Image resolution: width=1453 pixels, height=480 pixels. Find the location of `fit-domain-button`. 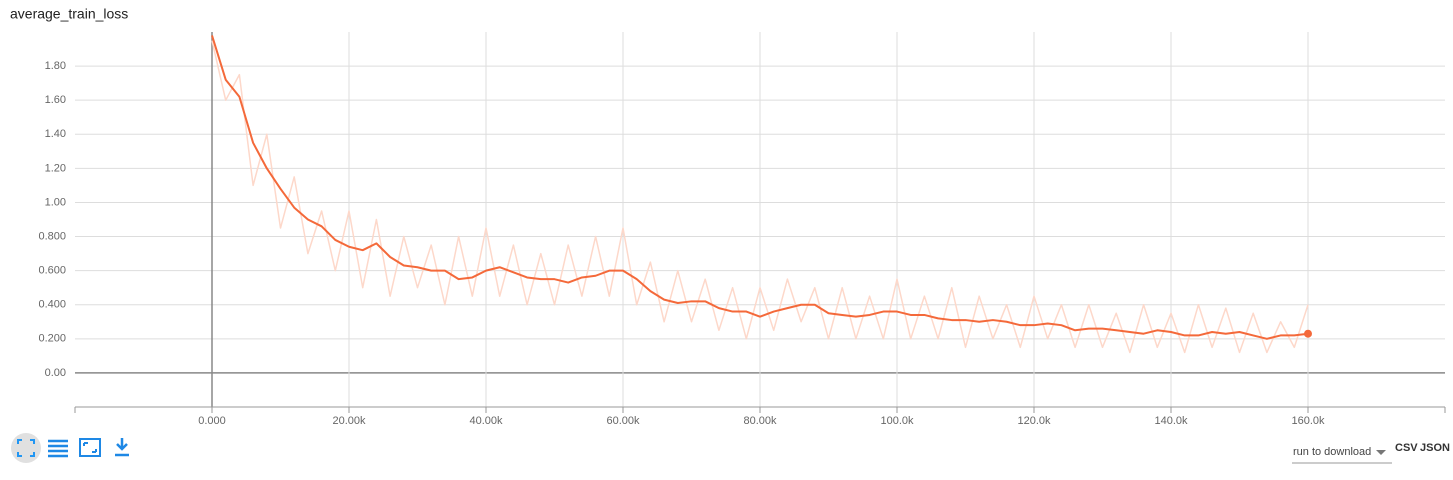

fit-domain-button is located at coordinates (26, 448).